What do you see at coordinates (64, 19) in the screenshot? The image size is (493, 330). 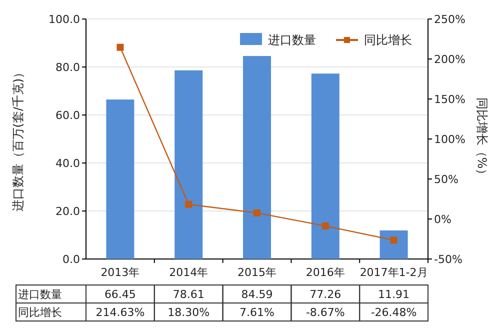 I see `y-tick-label: 100.0` at bounding box center [64, 19].